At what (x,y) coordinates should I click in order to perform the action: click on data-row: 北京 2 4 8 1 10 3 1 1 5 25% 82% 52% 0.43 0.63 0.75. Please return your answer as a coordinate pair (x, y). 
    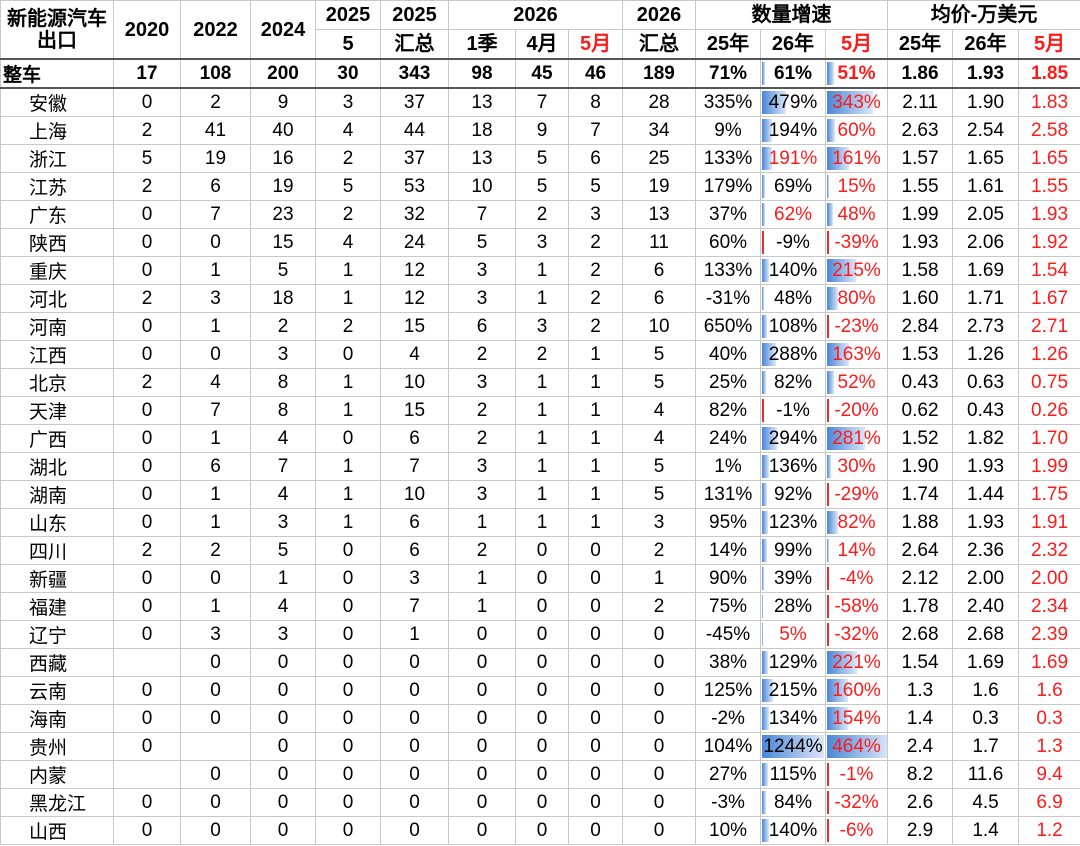
    Looking at the image, I should click on (540, 382).